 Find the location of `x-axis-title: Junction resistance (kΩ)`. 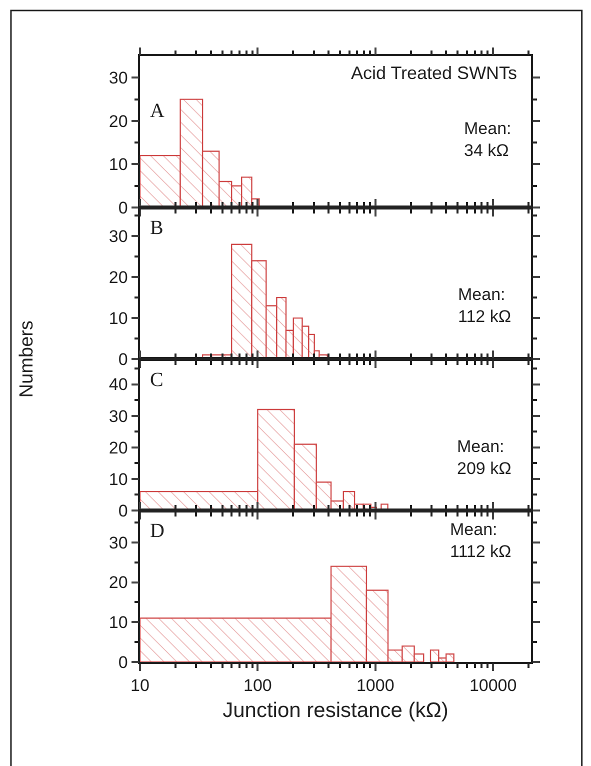

x-axis-title: Junction resistance (kΩ) is located at coordinates (335, 710).